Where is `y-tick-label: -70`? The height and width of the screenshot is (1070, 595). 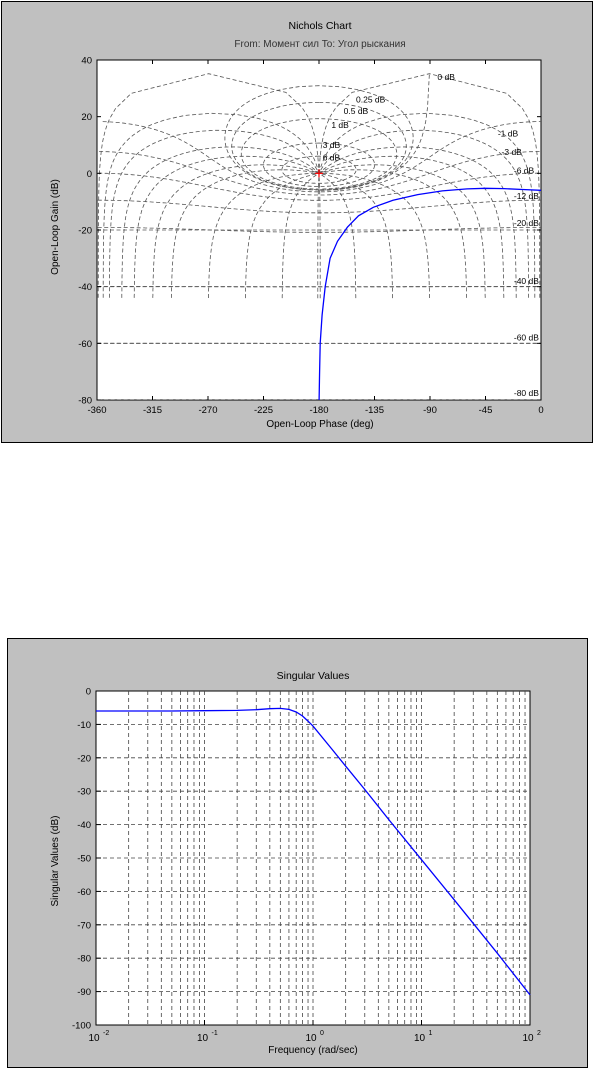
y-tick-label: -70 is located at coordinates (84, 925).